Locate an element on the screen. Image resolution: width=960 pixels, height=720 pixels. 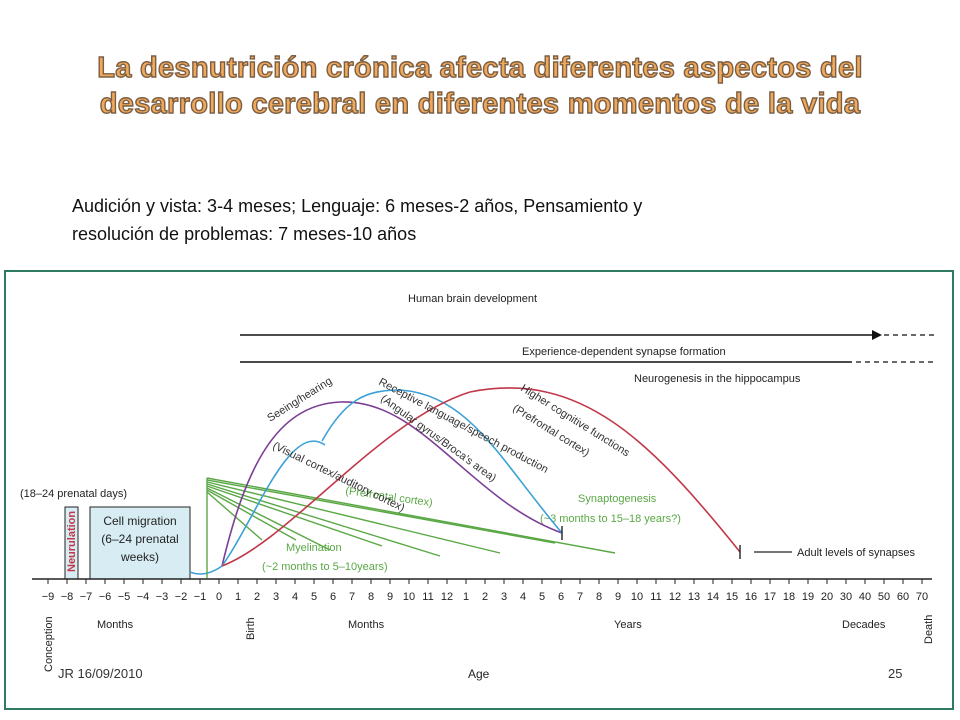
x-tick-label: −9 is located at coordinates (48, 597).